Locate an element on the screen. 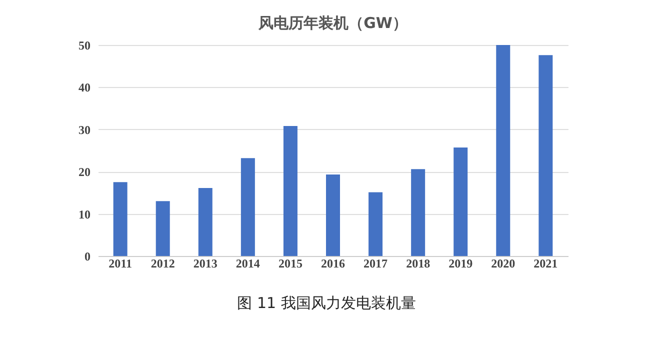  y-tick-label: 0 is located at coordinates (87, 257).